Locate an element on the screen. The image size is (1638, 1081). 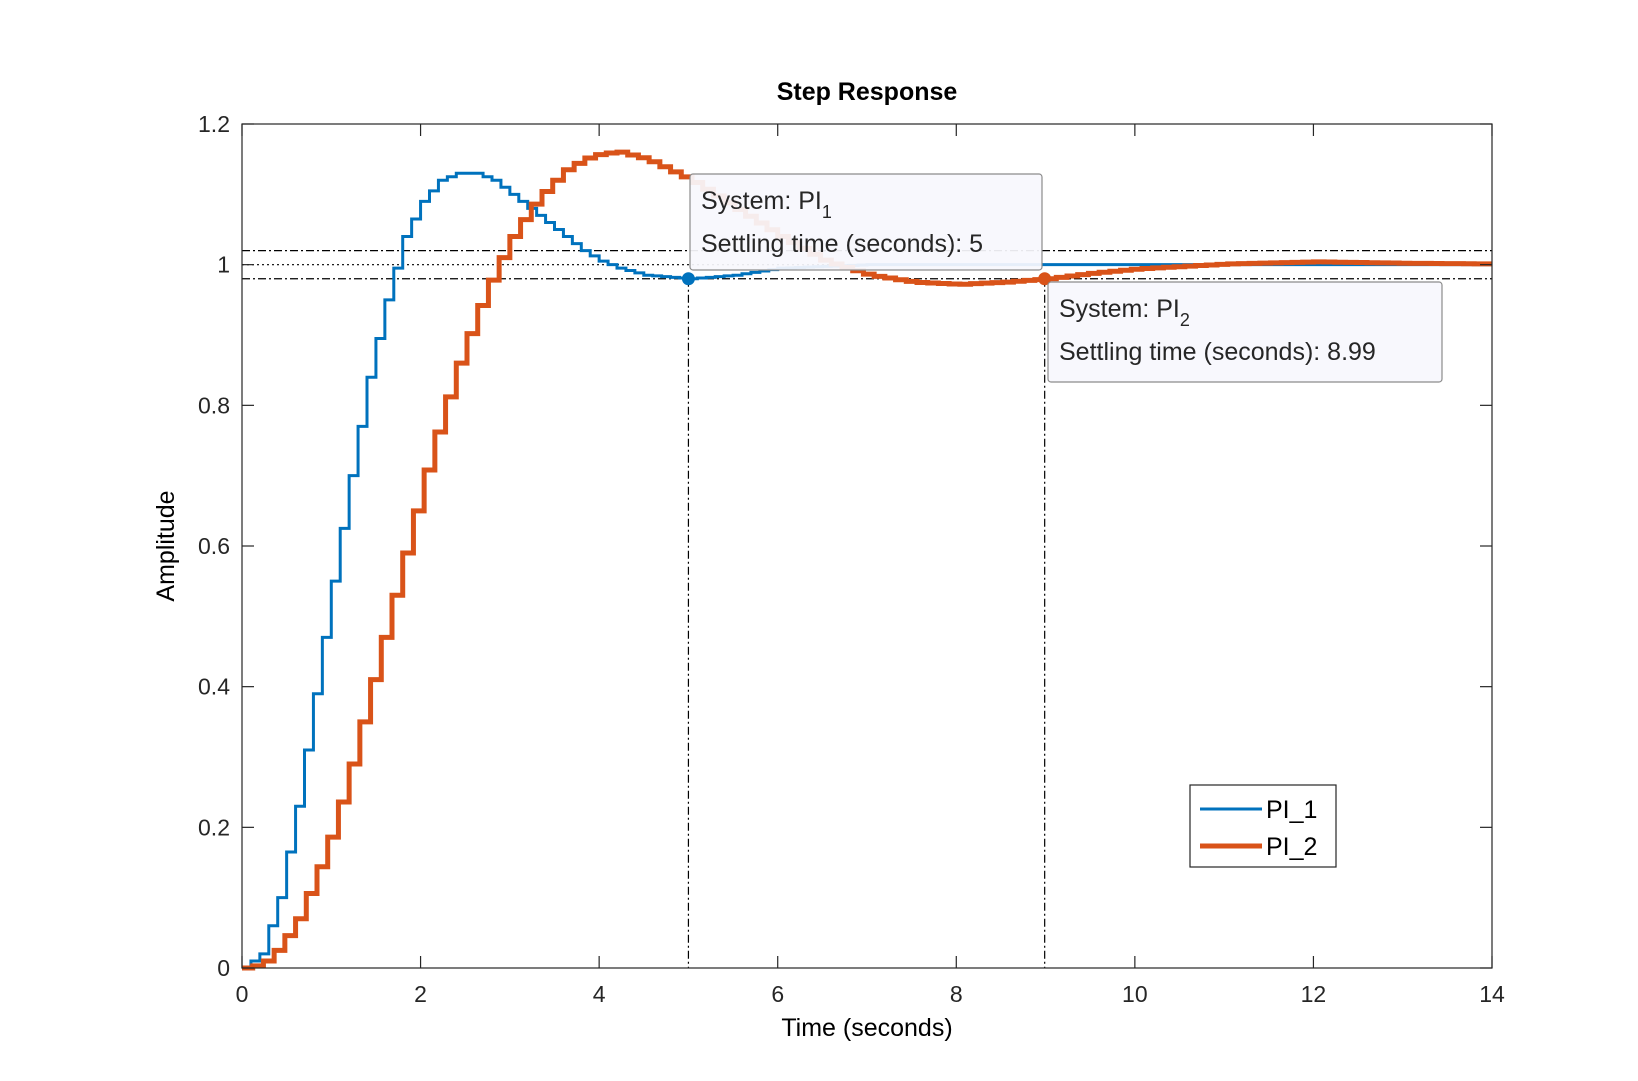
datatip-1: System: PI1 Settling time (seconds): 5 is located at coordinates (862, 229).